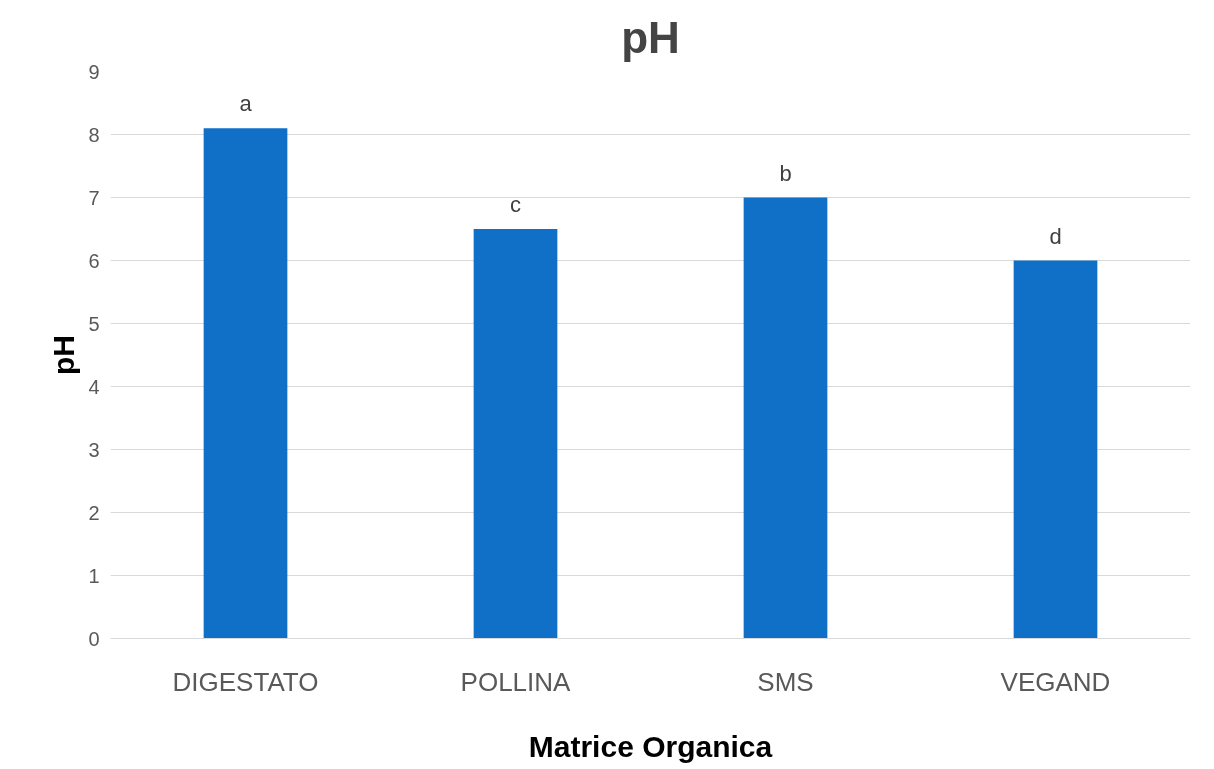 Image resolution: width=1214 pixels, height=769 pixels. I want to click on x-tick-label: SMS, so click(785, 681).